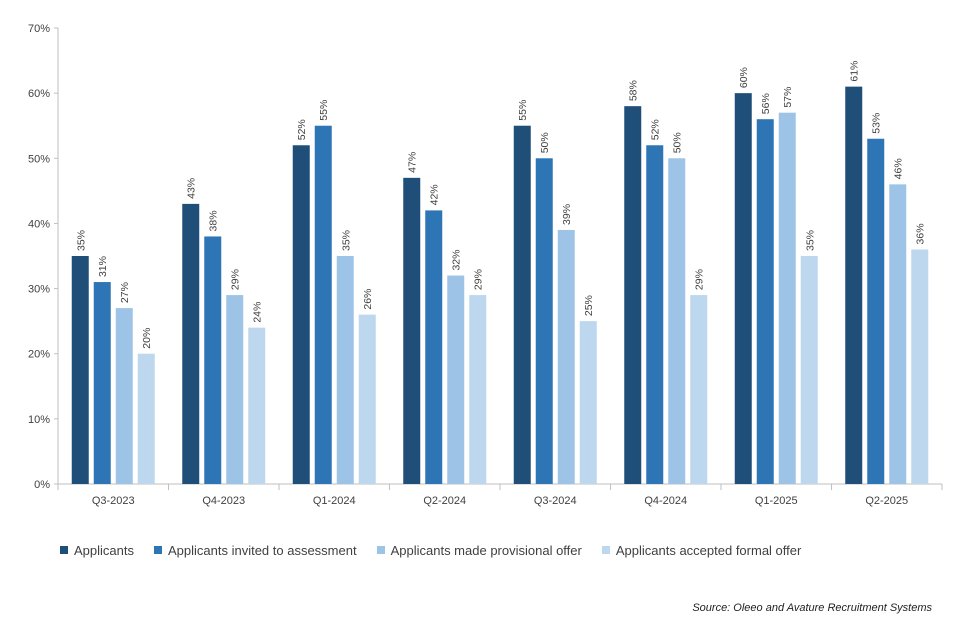 Image resolution: width=960 pixels, height=640 pixels. Describe the element at coordinates (368, 299) in the screenshot. I see `data-label: 26%` at that location.